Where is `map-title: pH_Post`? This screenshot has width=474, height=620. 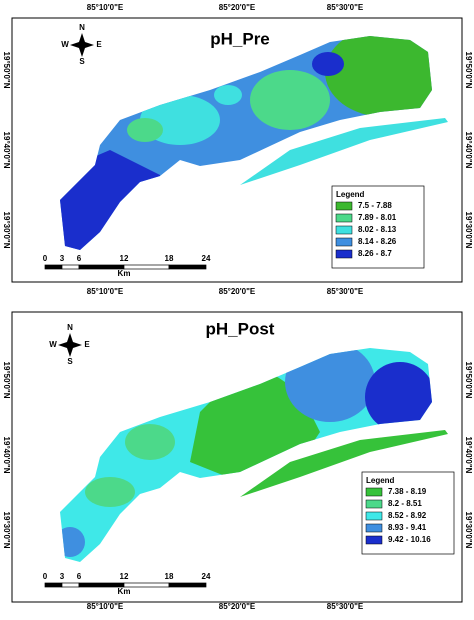 map-title: pH_Post is located at coordinates (240, 328).